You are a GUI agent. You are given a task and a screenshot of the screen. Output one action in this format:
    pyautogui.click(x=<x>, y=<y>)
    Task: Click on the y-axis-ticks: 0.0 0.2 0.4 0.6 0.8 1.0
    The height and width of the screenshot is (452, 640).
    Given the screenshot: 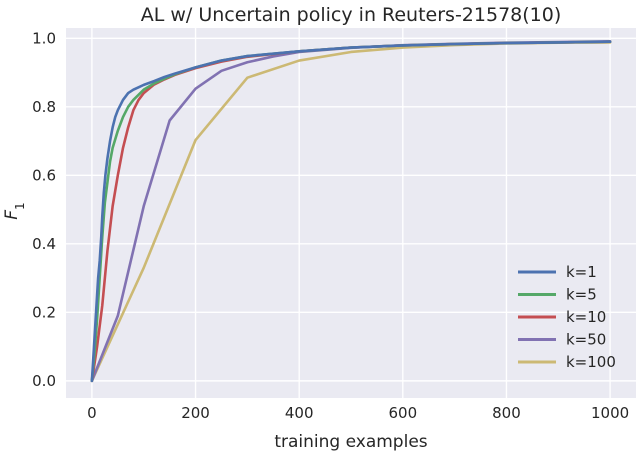 What is the action you would take?
    pyautogui.click(x=44, y=209)
    